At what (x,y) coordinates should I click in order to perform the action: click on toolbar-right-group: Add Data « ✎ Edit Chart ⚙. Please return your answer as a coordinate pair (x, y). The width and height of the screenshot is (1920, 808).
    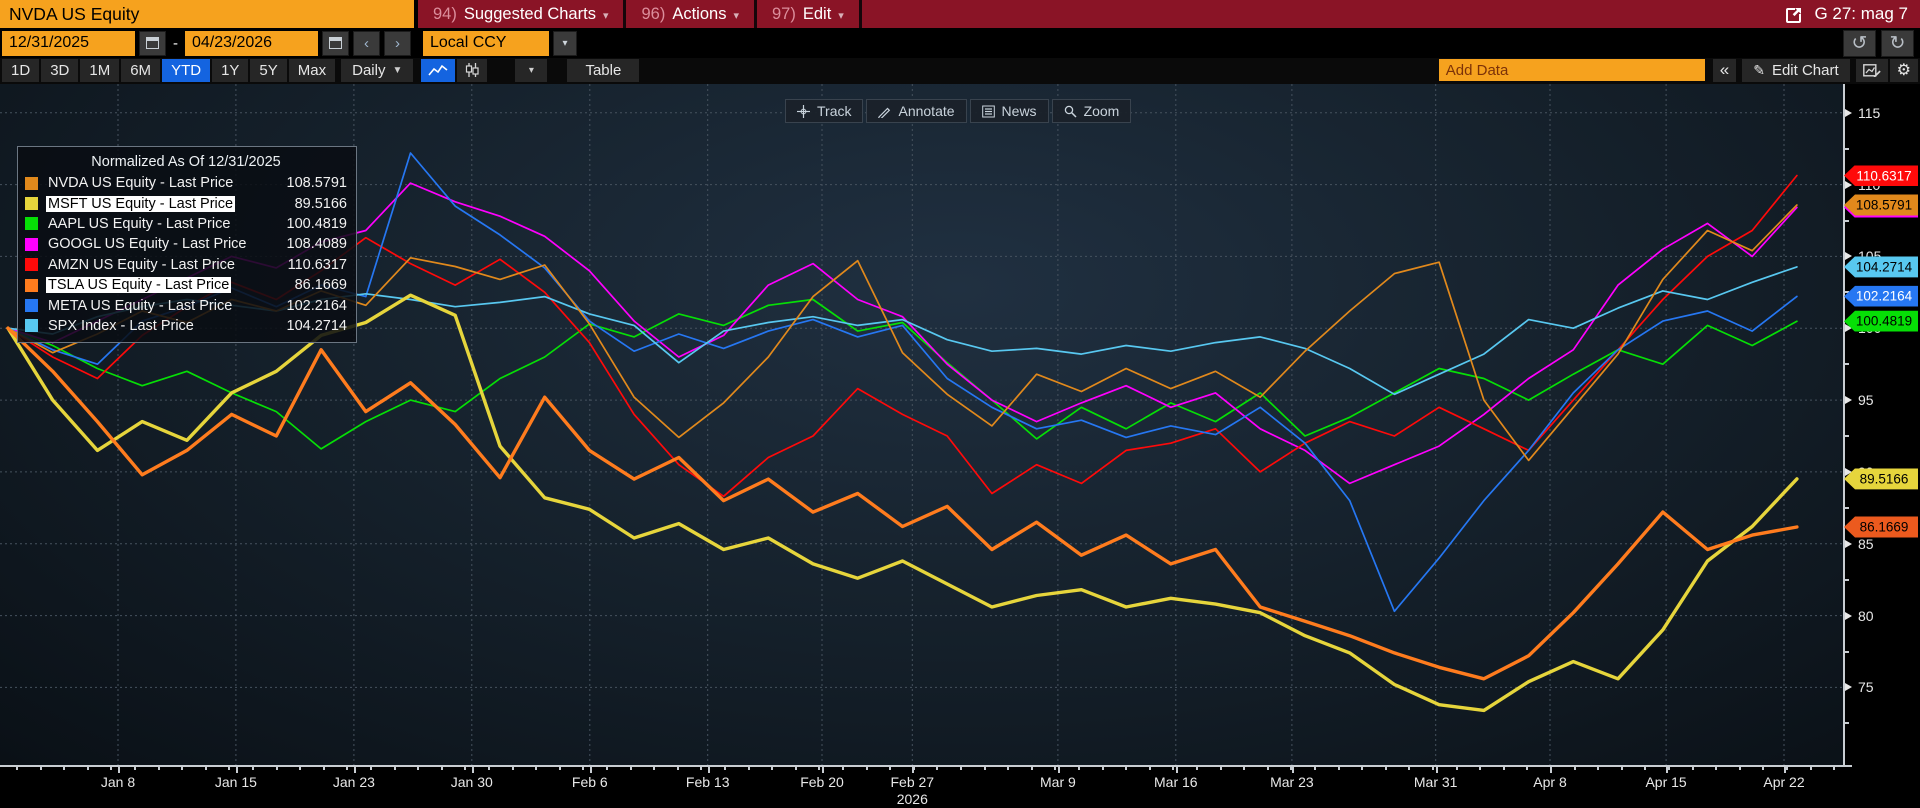
    Looking at the image, I should click on (1678, 70).